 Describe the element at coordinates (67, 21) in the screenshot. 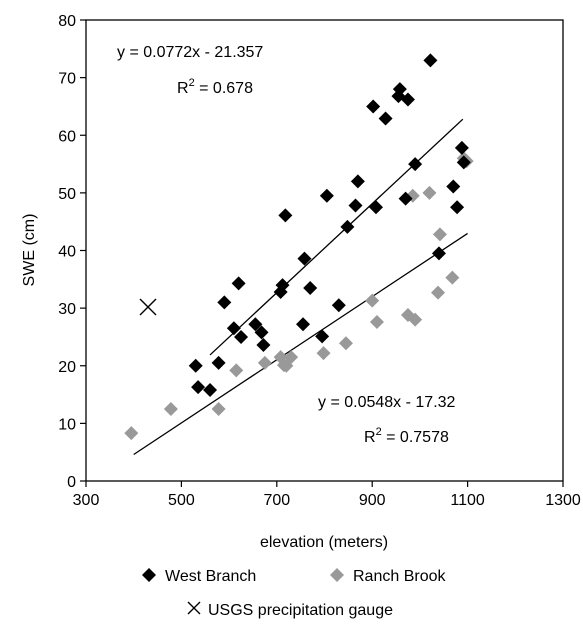

I see `y-tick-label: 80` at that location.